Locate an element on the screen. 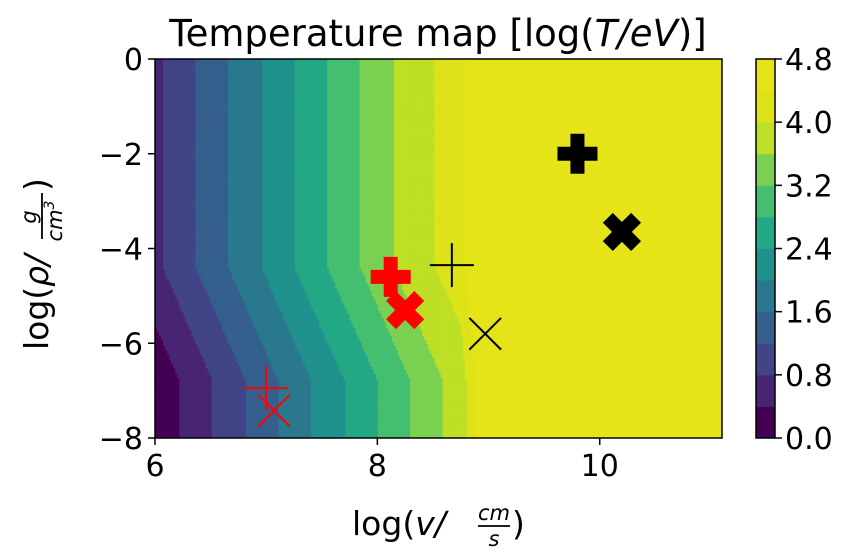 This screenshot has height=554, width=860. chart-title: Temperature map [log(T/eV)] is located at coordinates (437, 33).